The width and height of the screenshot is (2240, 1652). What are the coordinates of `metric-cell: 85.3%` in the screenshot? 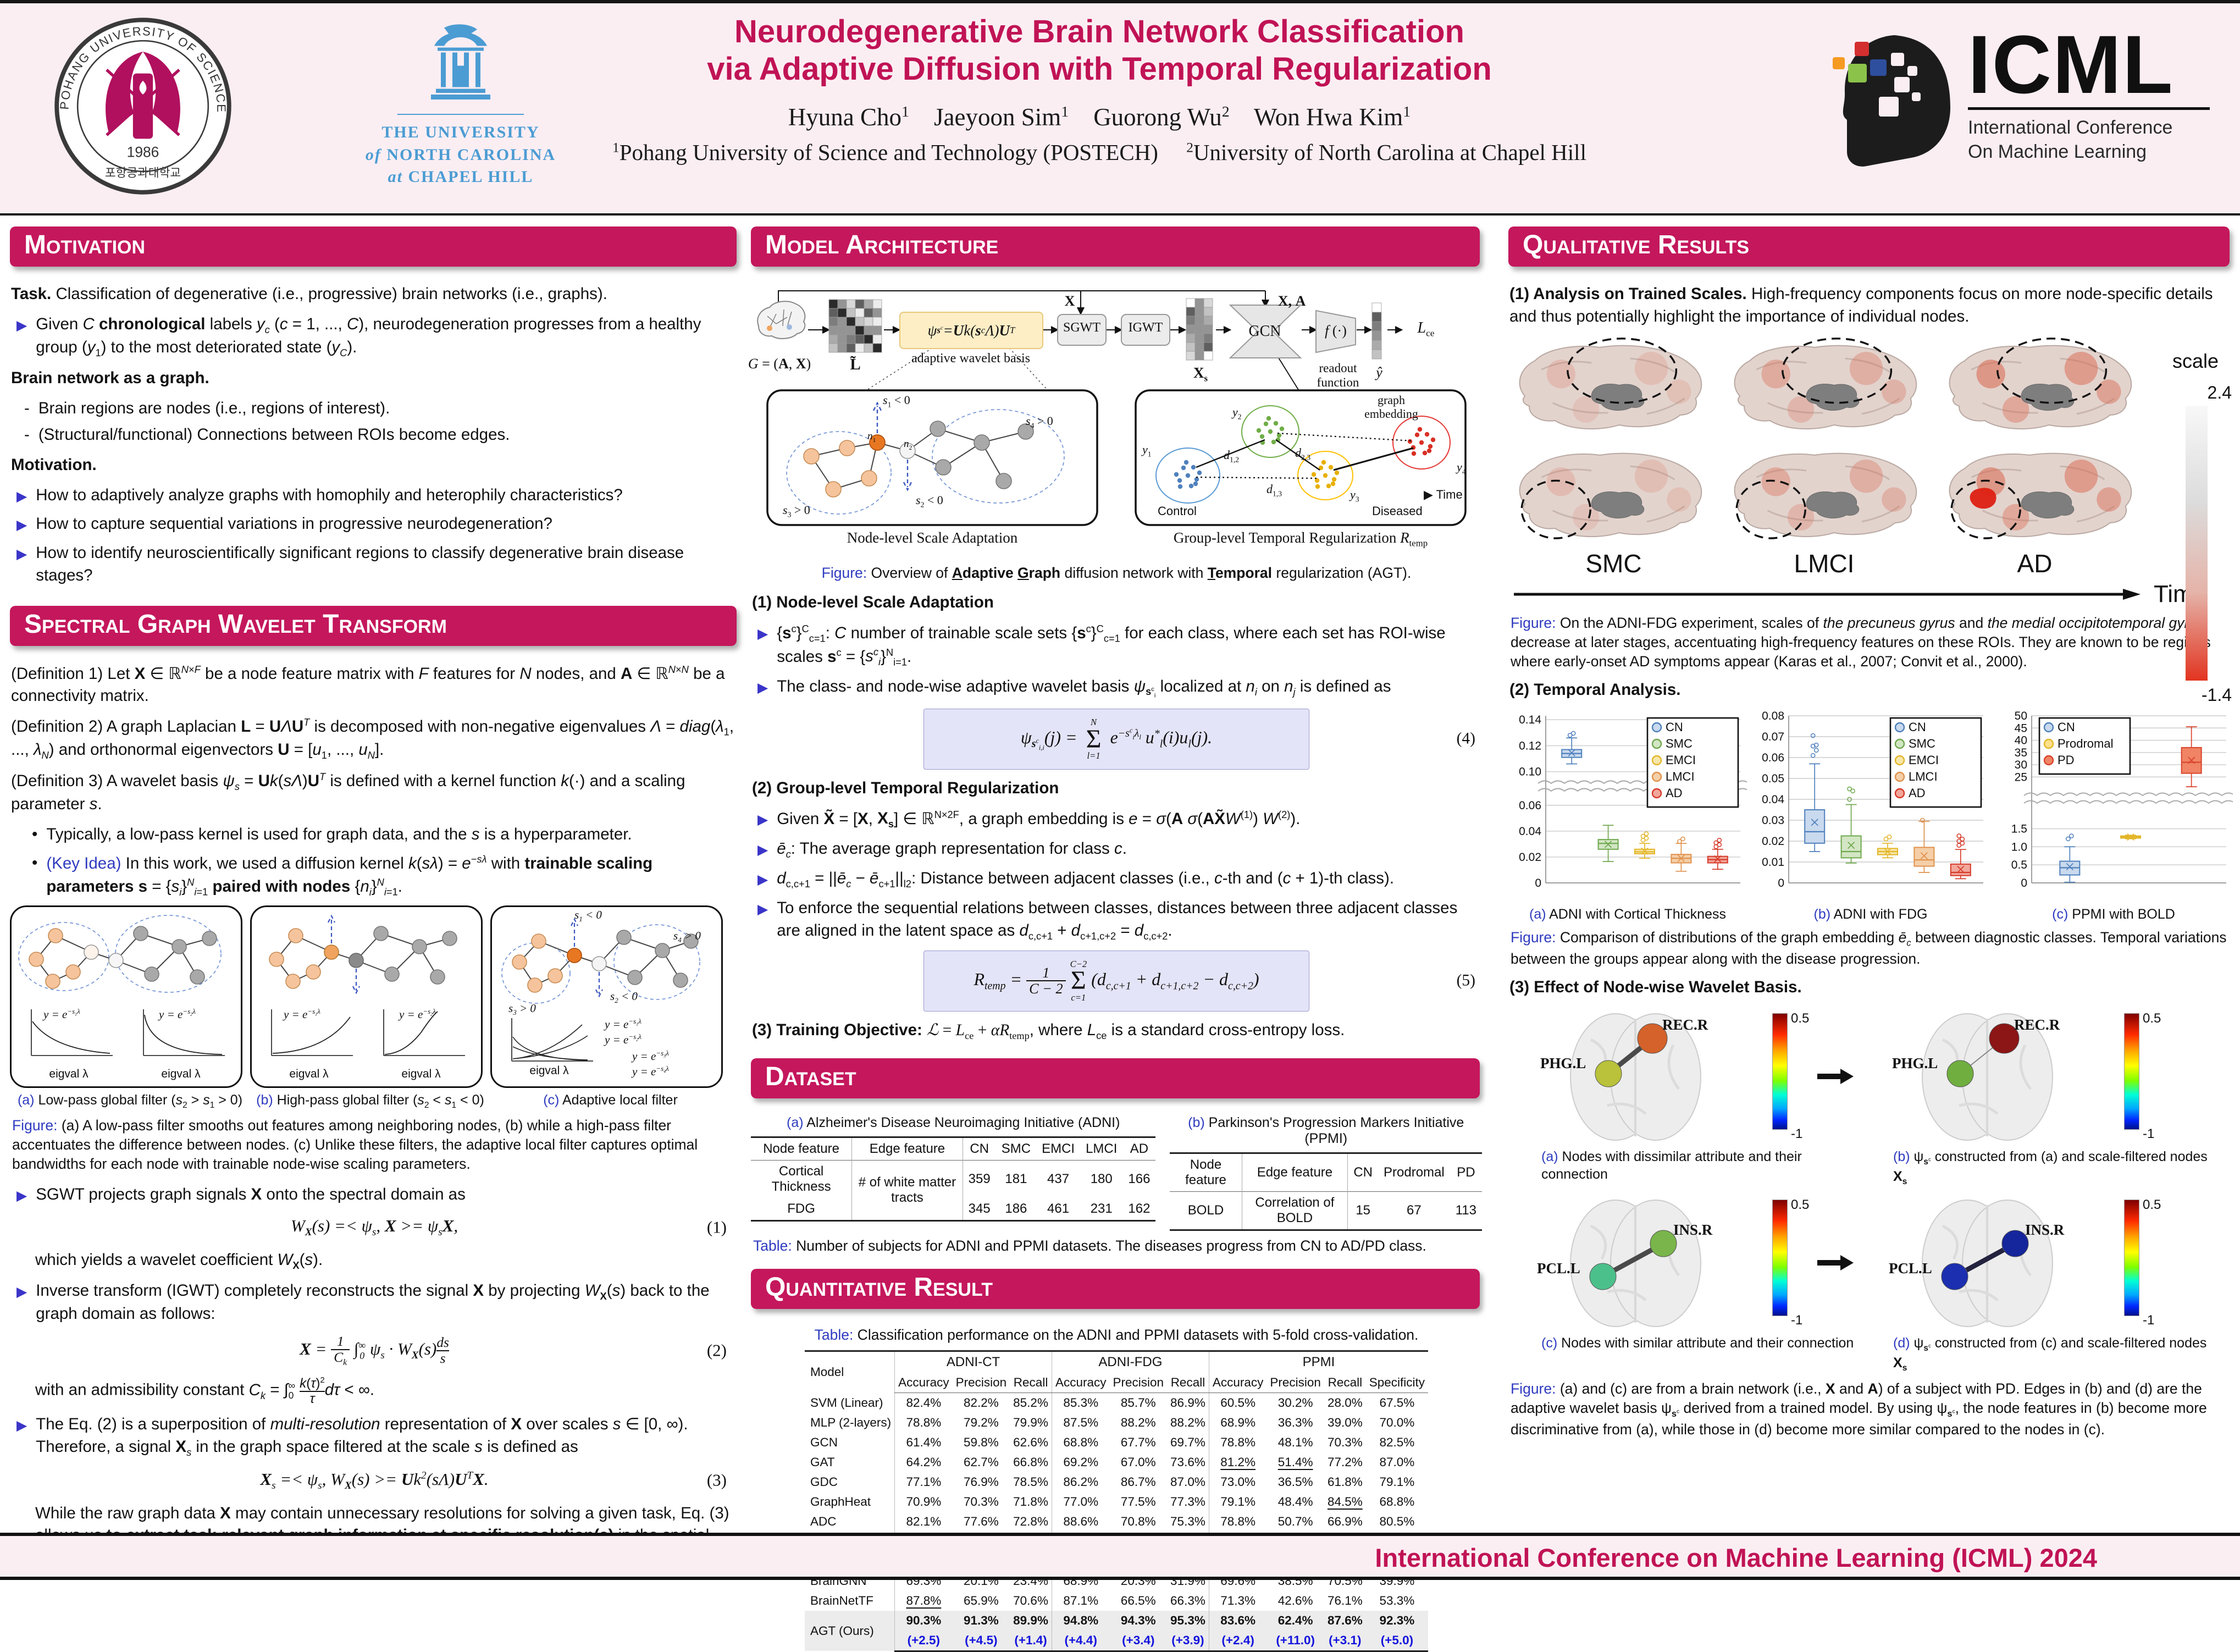 It's located at (1081, 1403).